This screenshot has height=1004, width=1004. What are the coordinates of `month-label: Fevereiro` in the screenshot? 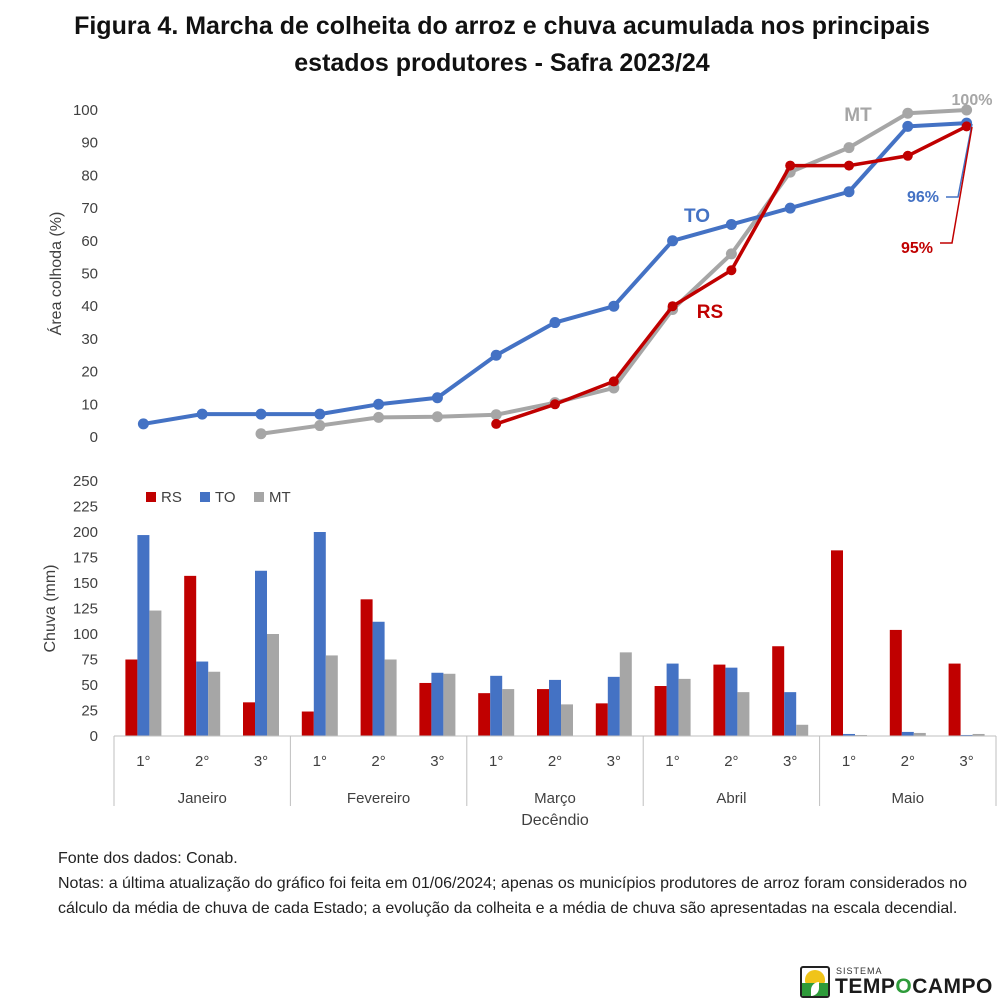 It's located at (378, 798).